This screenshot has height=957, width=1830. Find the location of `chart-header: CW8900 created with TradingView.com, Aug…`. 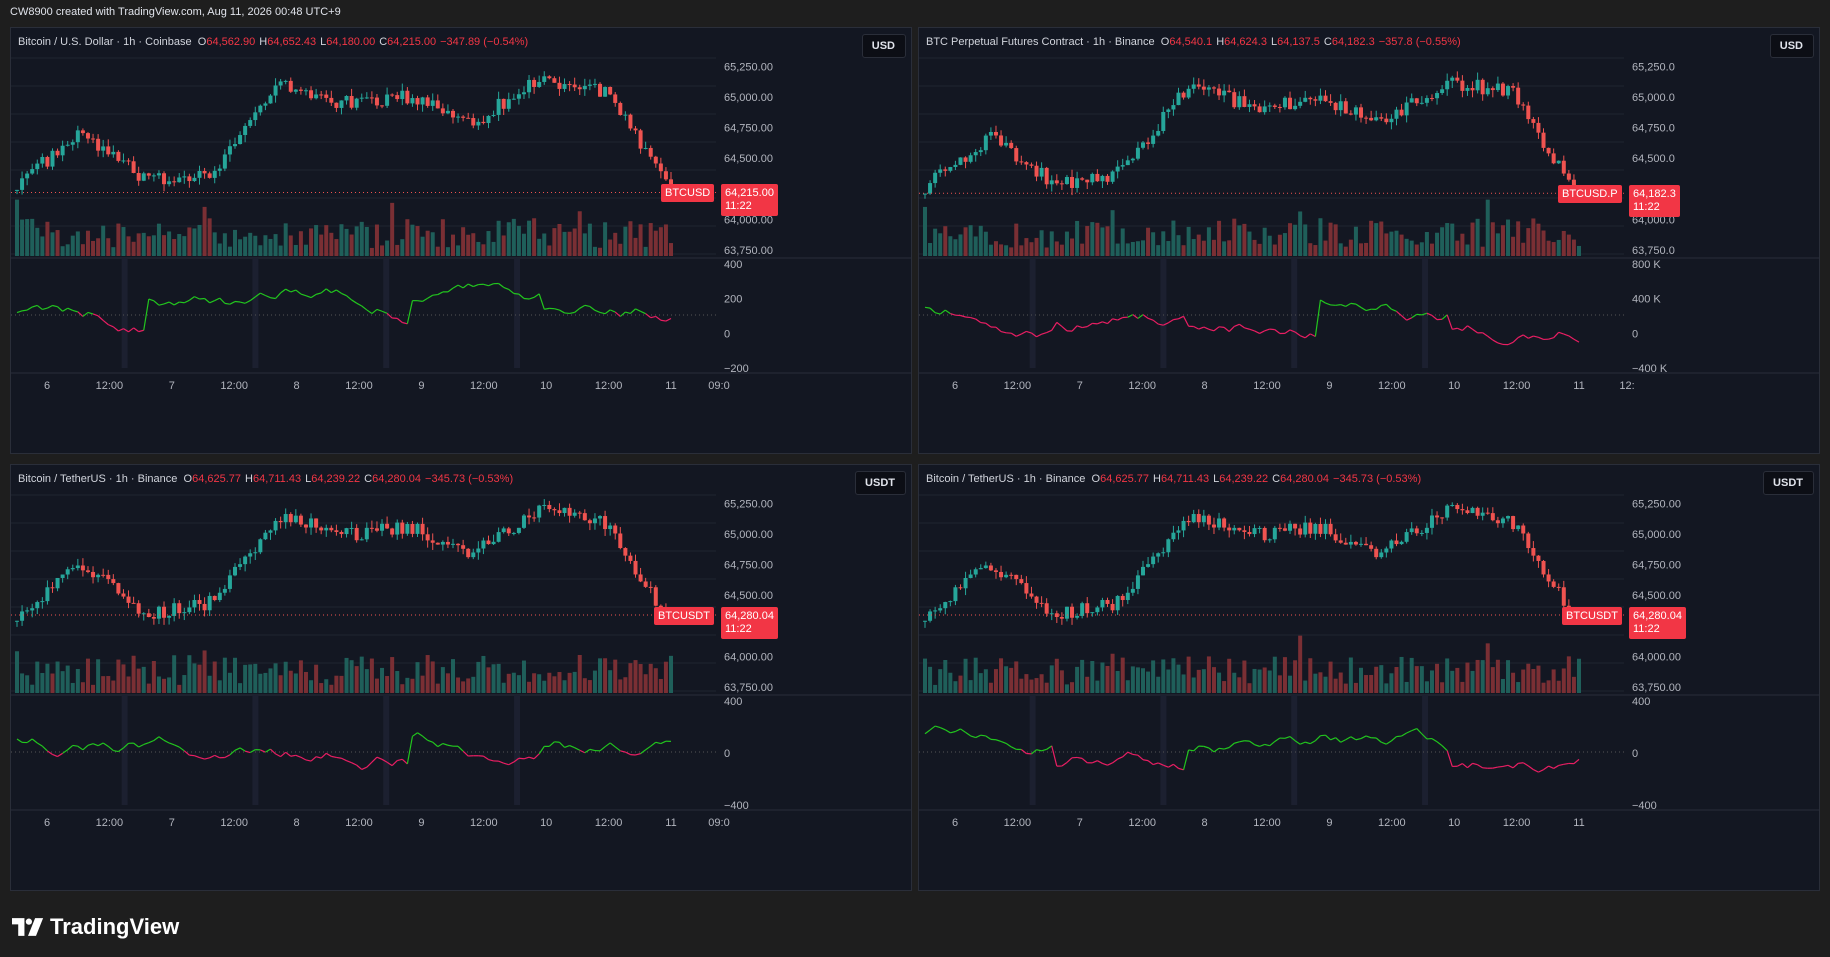

chart-header: CW8900 created with TradingView.com, Aug… is located at coordinates (175, 12).